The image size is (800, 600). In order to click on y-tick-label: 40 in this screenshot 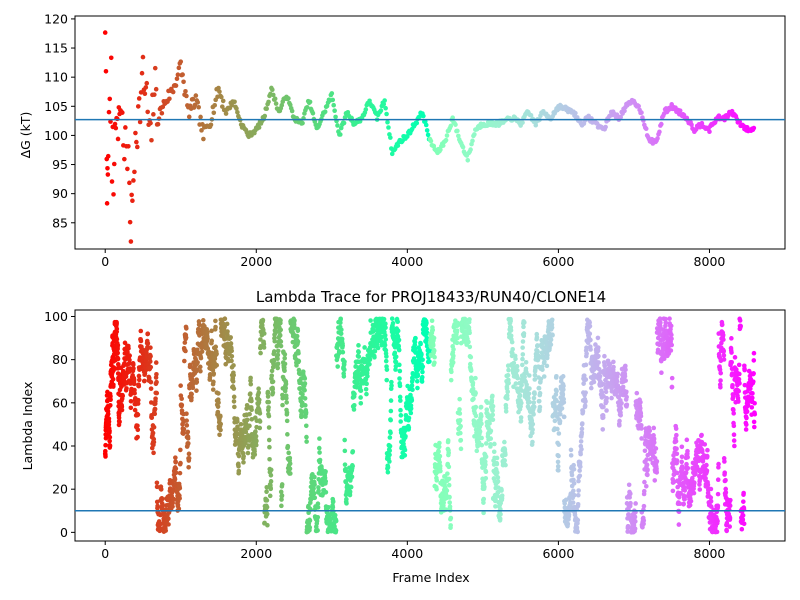, I will do `click(60, 446)`.